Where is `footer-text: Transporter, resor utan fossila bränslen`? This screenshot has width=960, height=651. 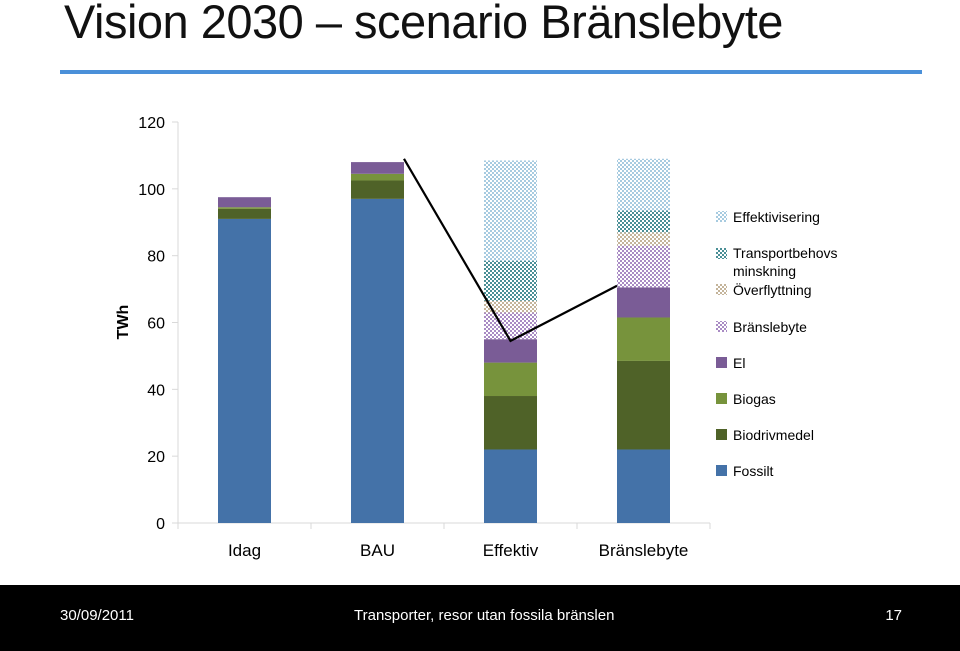 footer-text: Transporter, resor utan fossila bränslen is located at coordinates (484, 615).